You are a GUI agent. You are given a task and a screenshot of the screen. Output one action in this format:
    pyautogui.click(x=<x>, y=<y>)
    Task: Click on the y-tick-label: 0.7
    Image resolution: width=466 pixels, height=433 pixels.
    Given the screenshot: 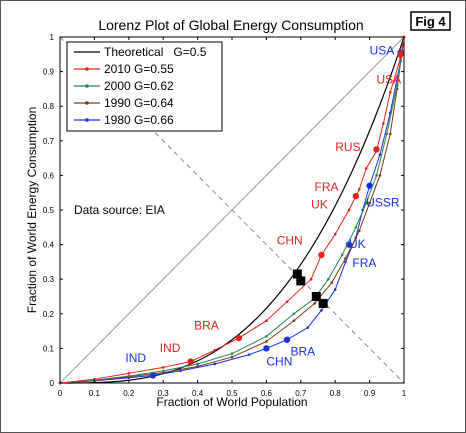 What is the action you would take?
    pyautogui.click(x=49, y=141)
    